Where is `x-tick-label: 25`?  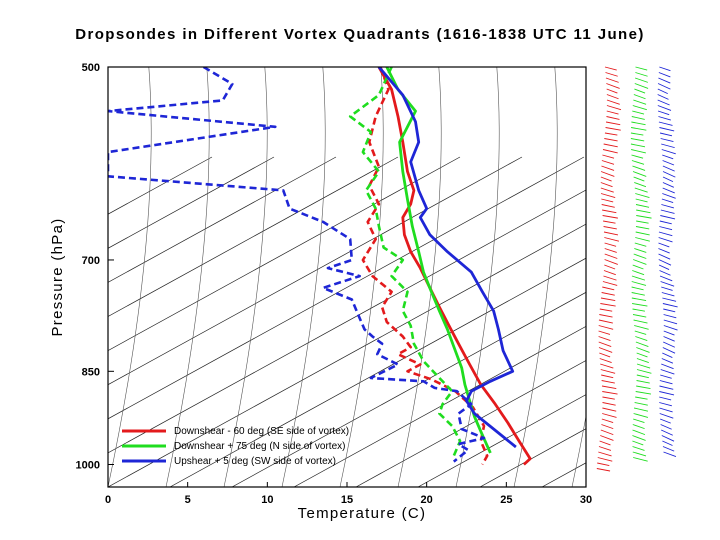
x-tick-label: 25 is located at coordinates (506, 500).